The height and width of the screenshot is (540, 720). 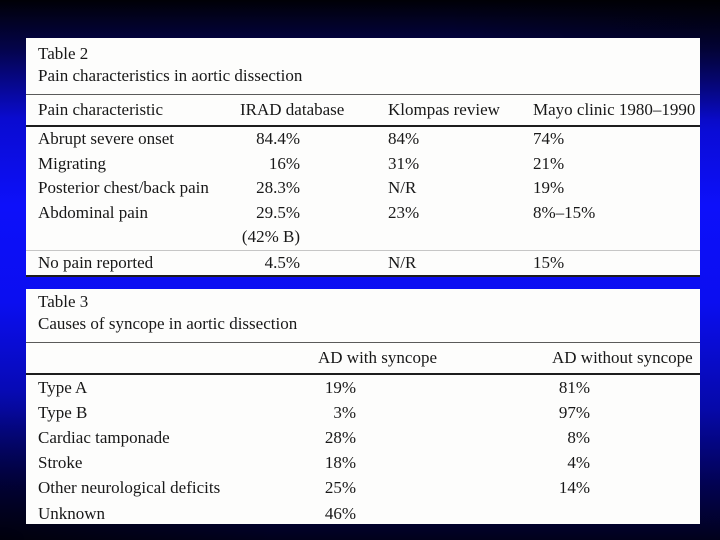 What do you see at coordinates (292, 109) in the screenshot?
I see `table2-col-irad-database: IRAD database` at bounding box center [292, 109].